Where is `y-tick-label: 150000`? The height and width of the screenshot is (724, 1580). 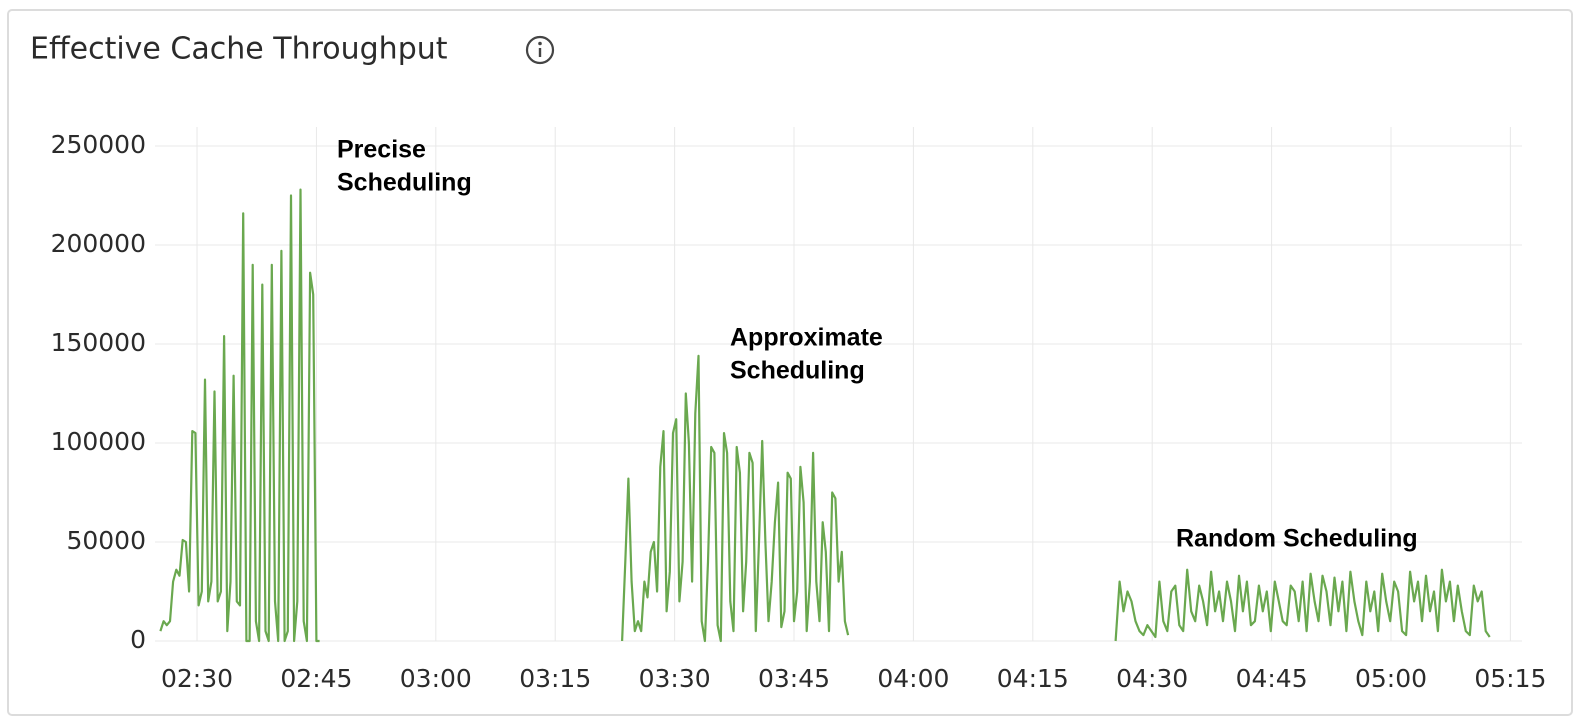
y-tick-label: 150000 is located at coordinates (98, 342).